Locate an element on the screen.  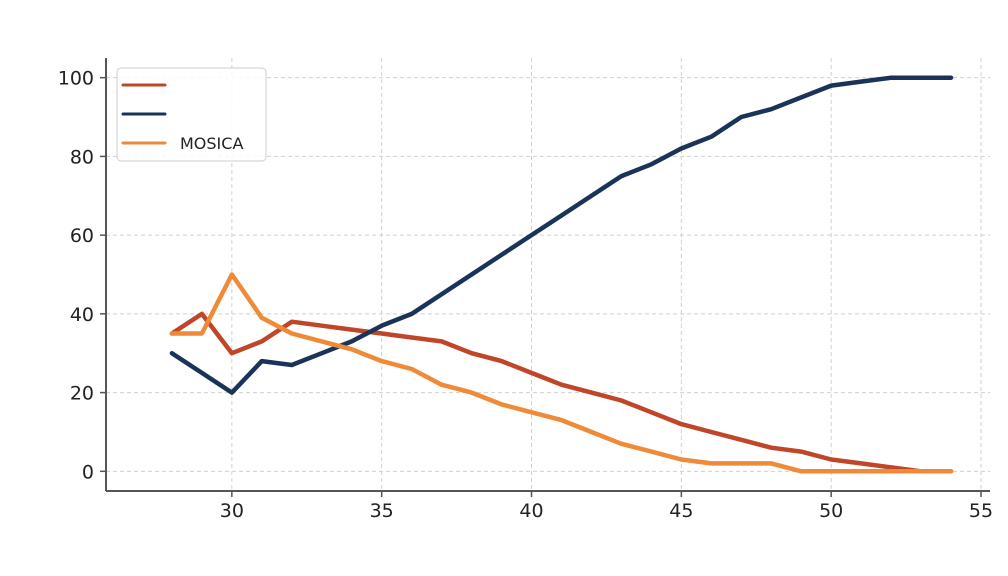
y-tick-label: 0 is located at coordinates (88, 472).